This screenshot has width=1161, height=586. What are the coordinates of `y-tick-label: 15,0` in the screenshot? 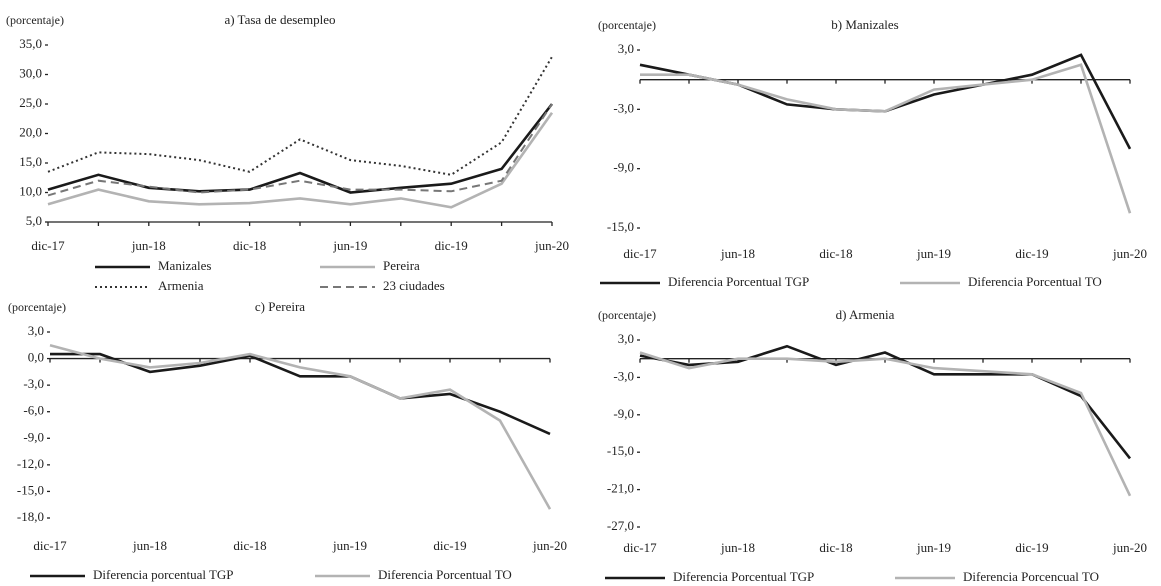 It's located at (30, 161).